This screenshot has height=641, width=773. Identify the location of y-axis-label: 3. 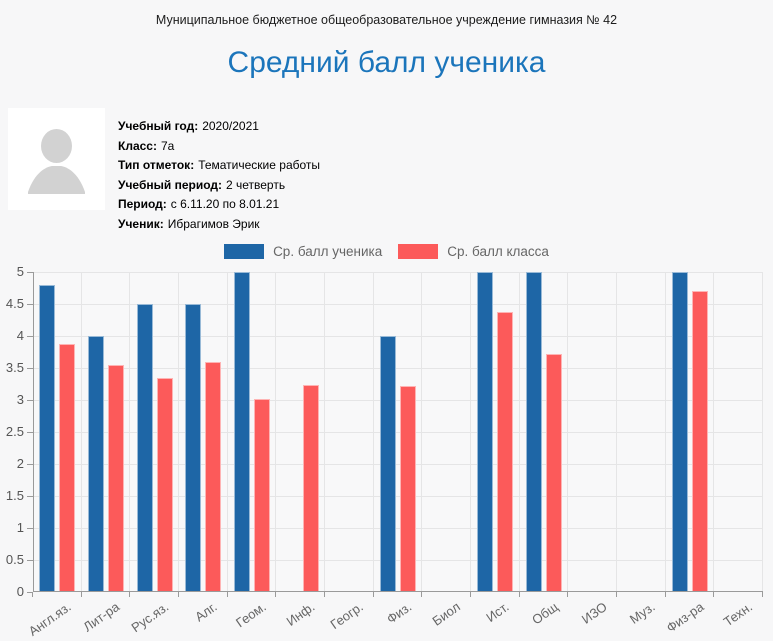
(20, 399).